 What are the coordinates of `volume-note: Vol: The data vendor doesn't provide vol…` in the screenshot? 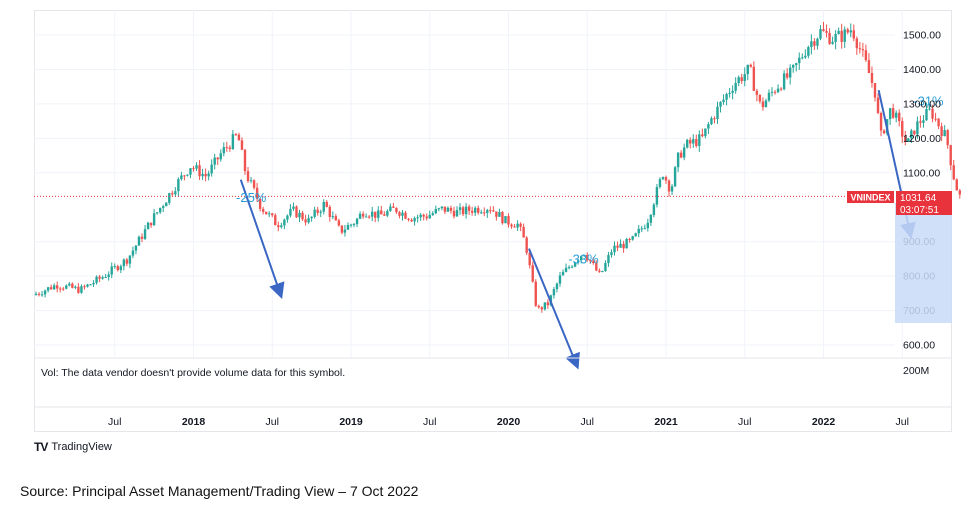 It's located at (193, 373).